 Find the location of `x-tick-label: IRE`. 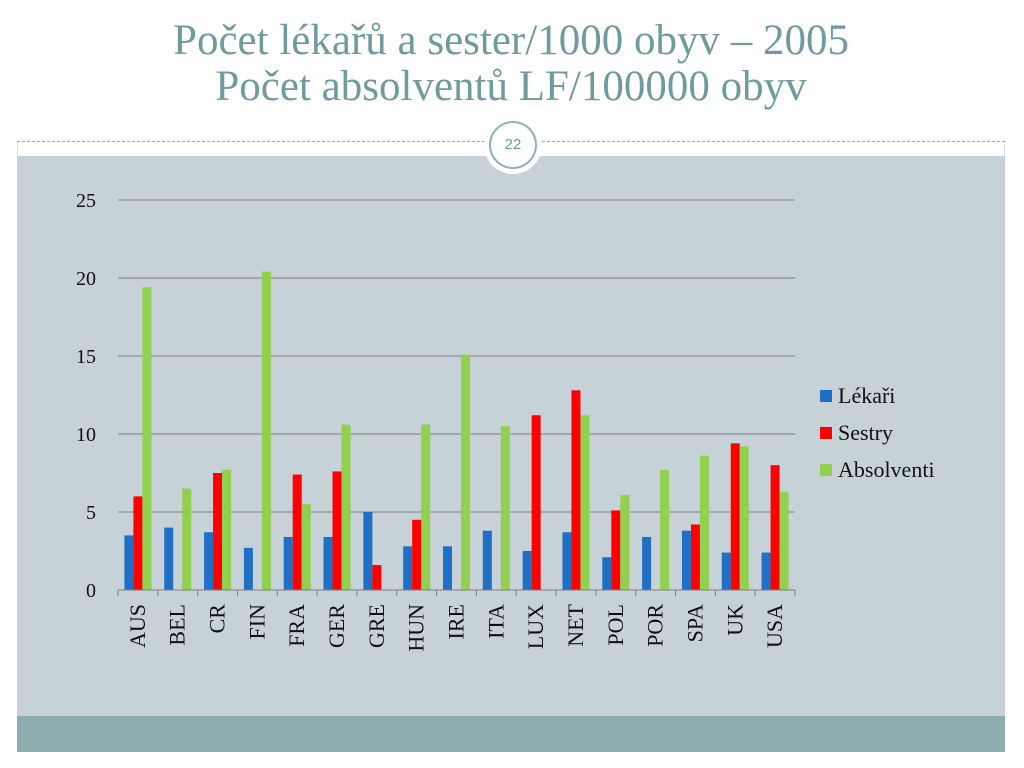

x-tick-label: IRE is located at coordinates (456, 621).